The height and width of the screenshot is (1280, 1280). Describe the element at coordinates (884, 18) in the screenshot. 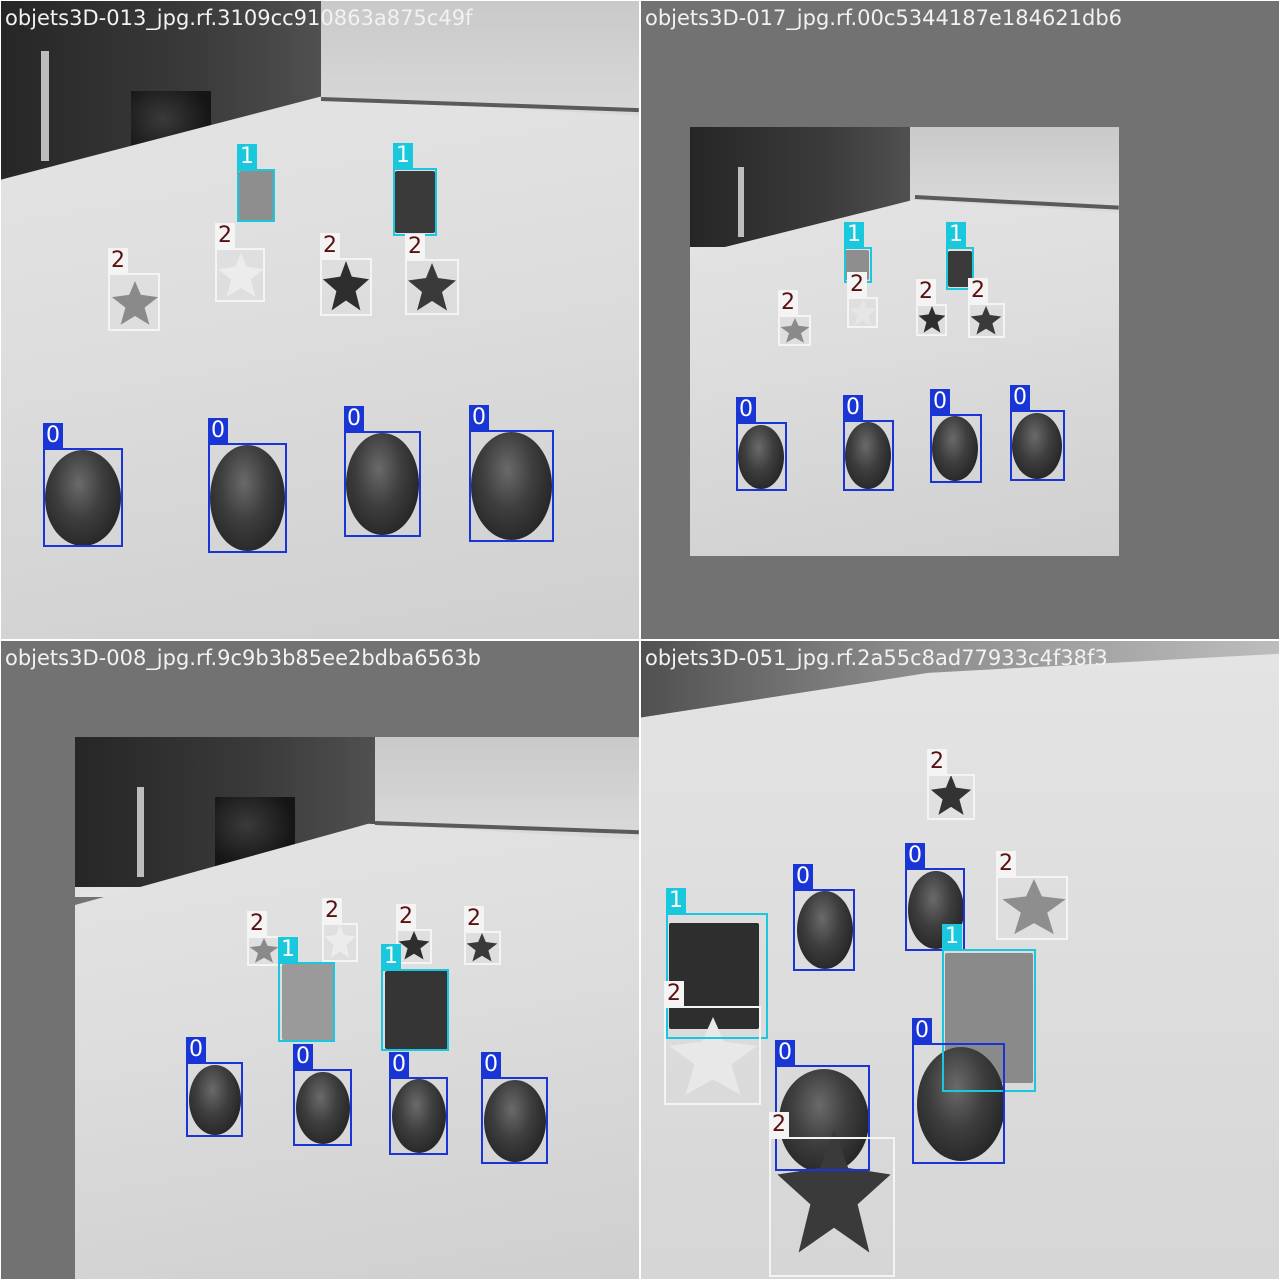

I see `image-filename: objets3D-017_jpg.rf.00c5344187e184621db6` at that location.